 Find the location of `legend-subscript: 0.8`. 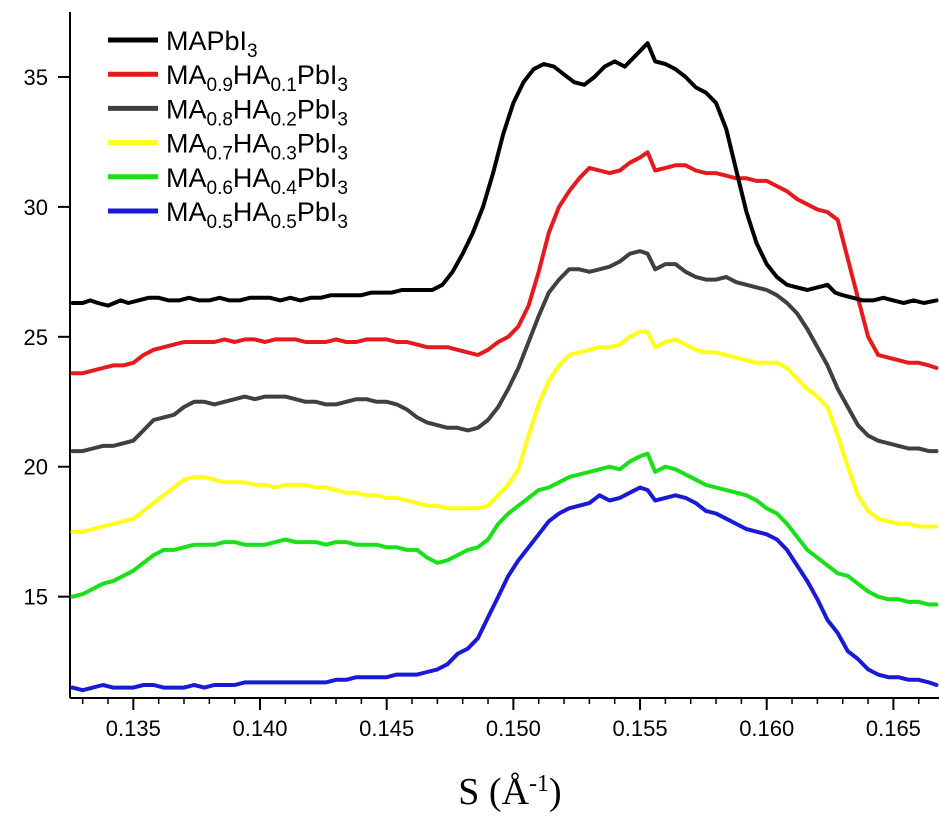

legend-subscript: 0.8 is located at coordinates (220, 119).